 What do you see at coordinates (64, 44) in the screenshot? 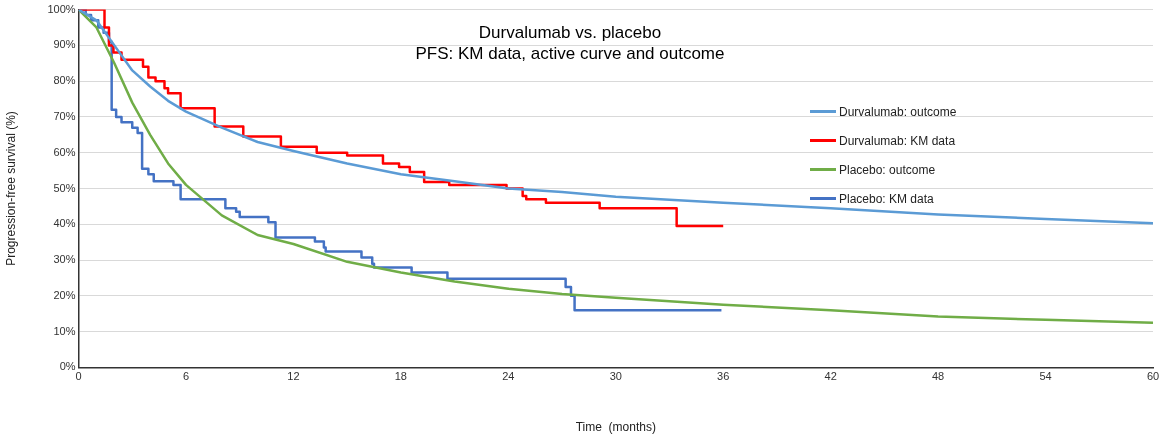
I see `y-tick-label: 90%` at bounding box center [64, 44].